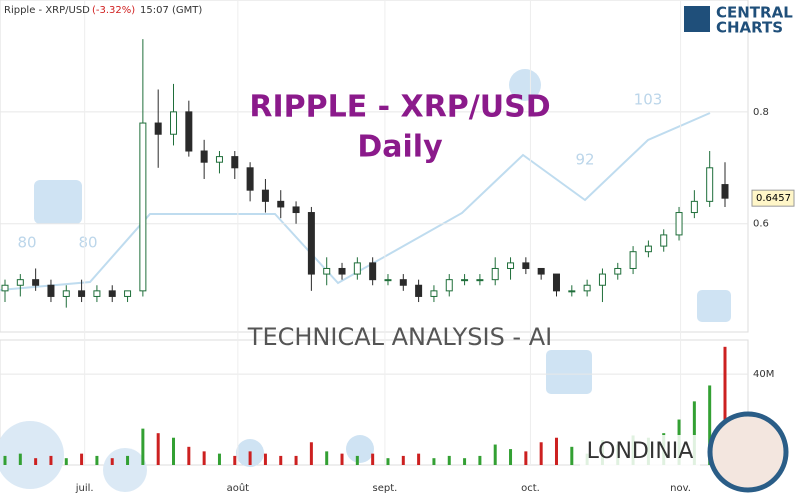  I want to click on logo-mark, so click(697, 19).